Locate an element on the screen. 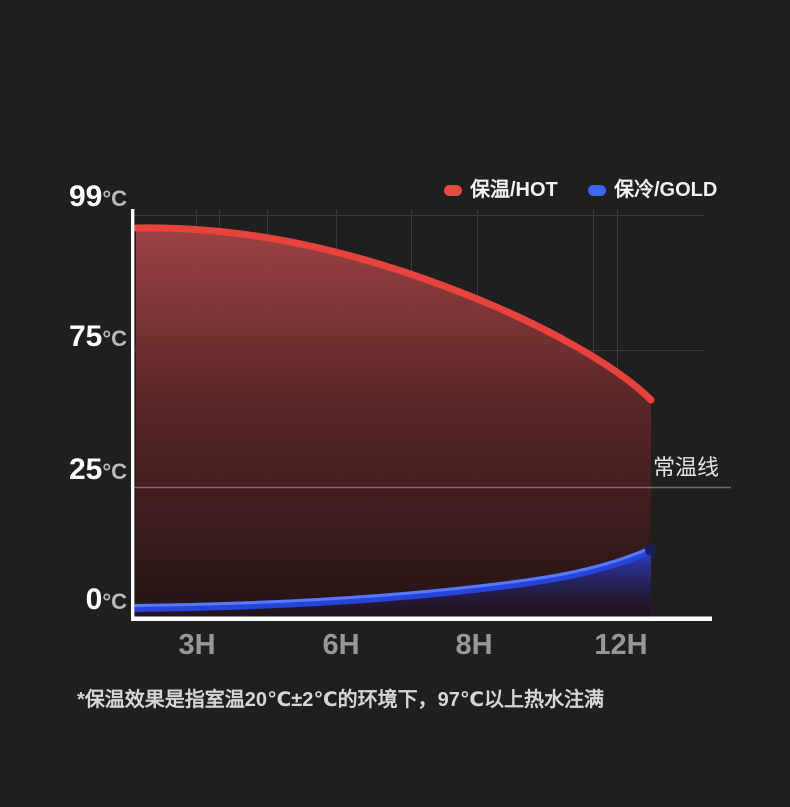  y-tick-label: 99°C is located at coordinates (98, 198).